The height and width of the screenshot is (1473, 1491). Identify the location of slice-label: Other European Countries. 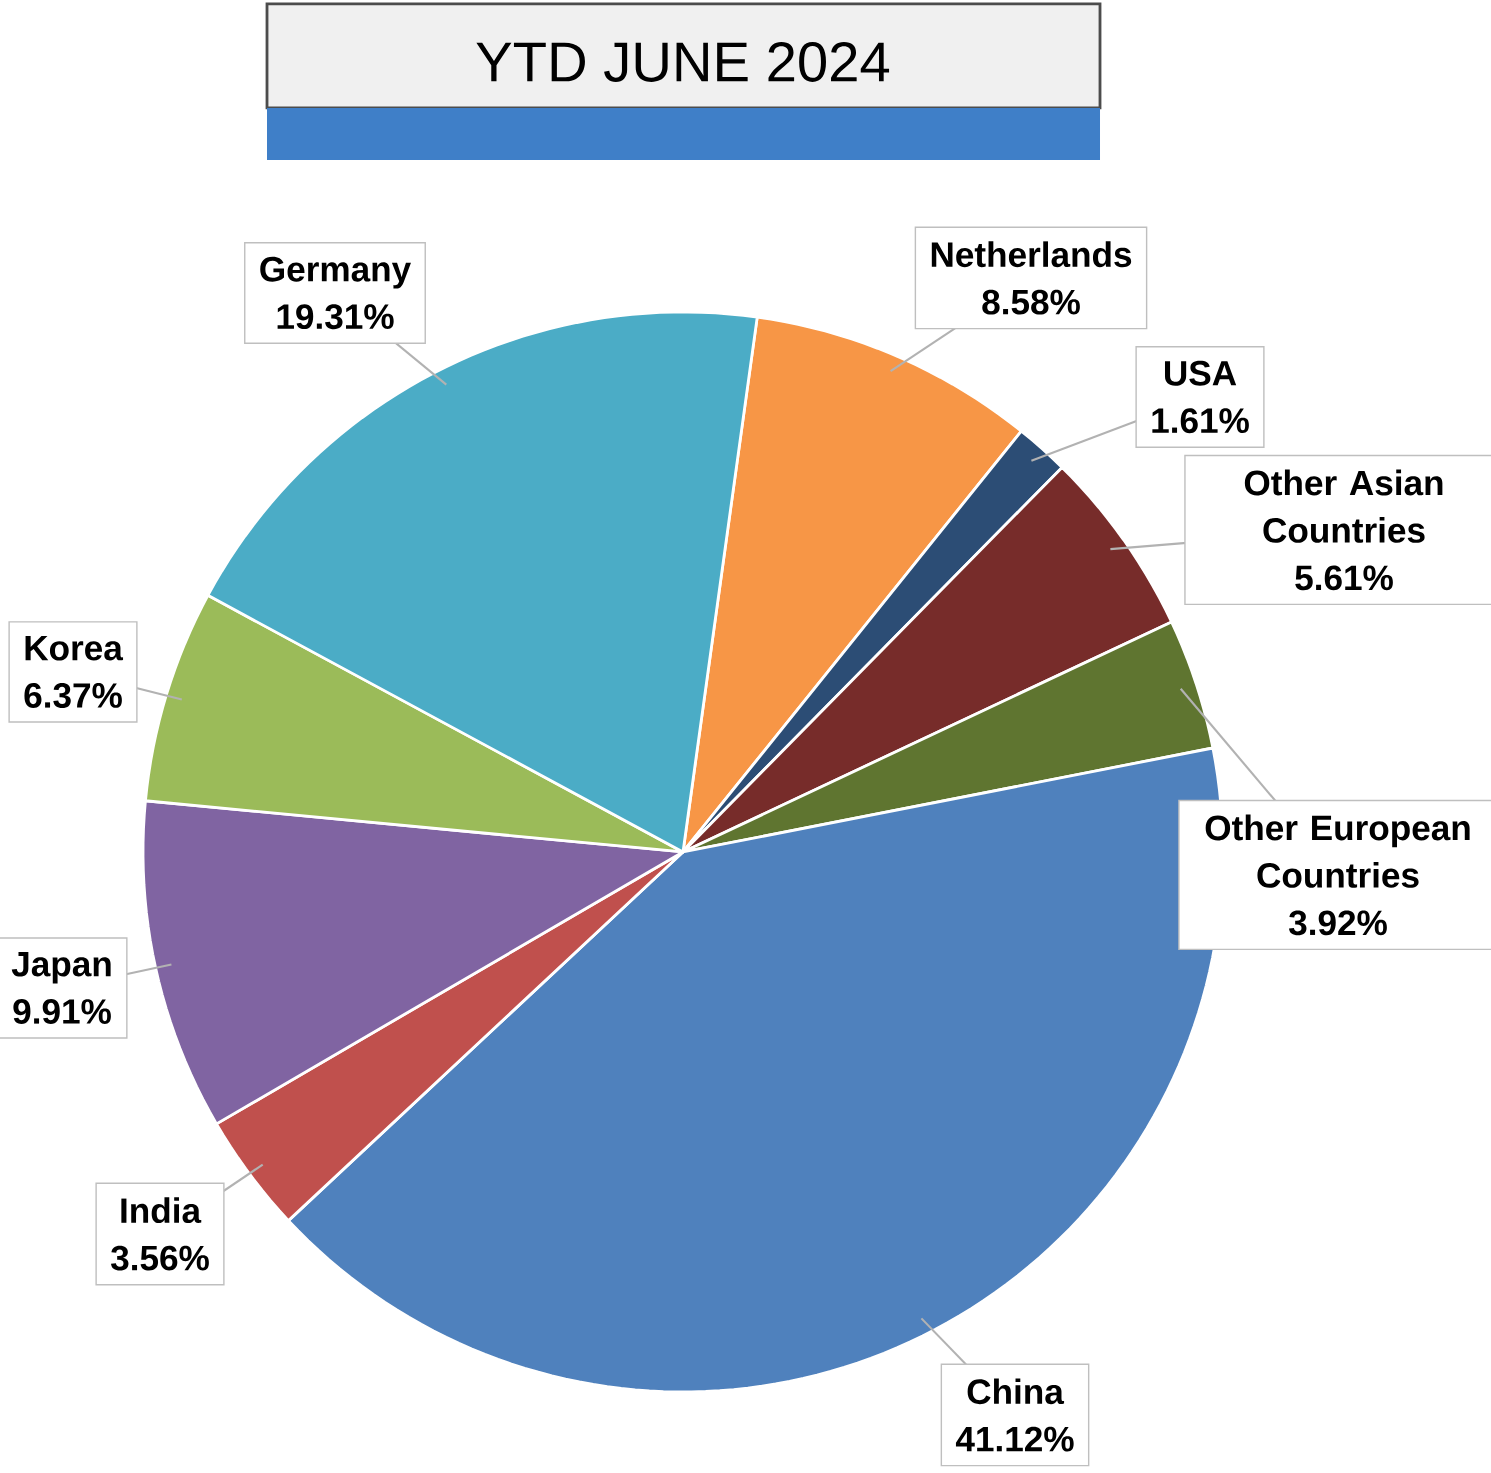
(1337, 851).